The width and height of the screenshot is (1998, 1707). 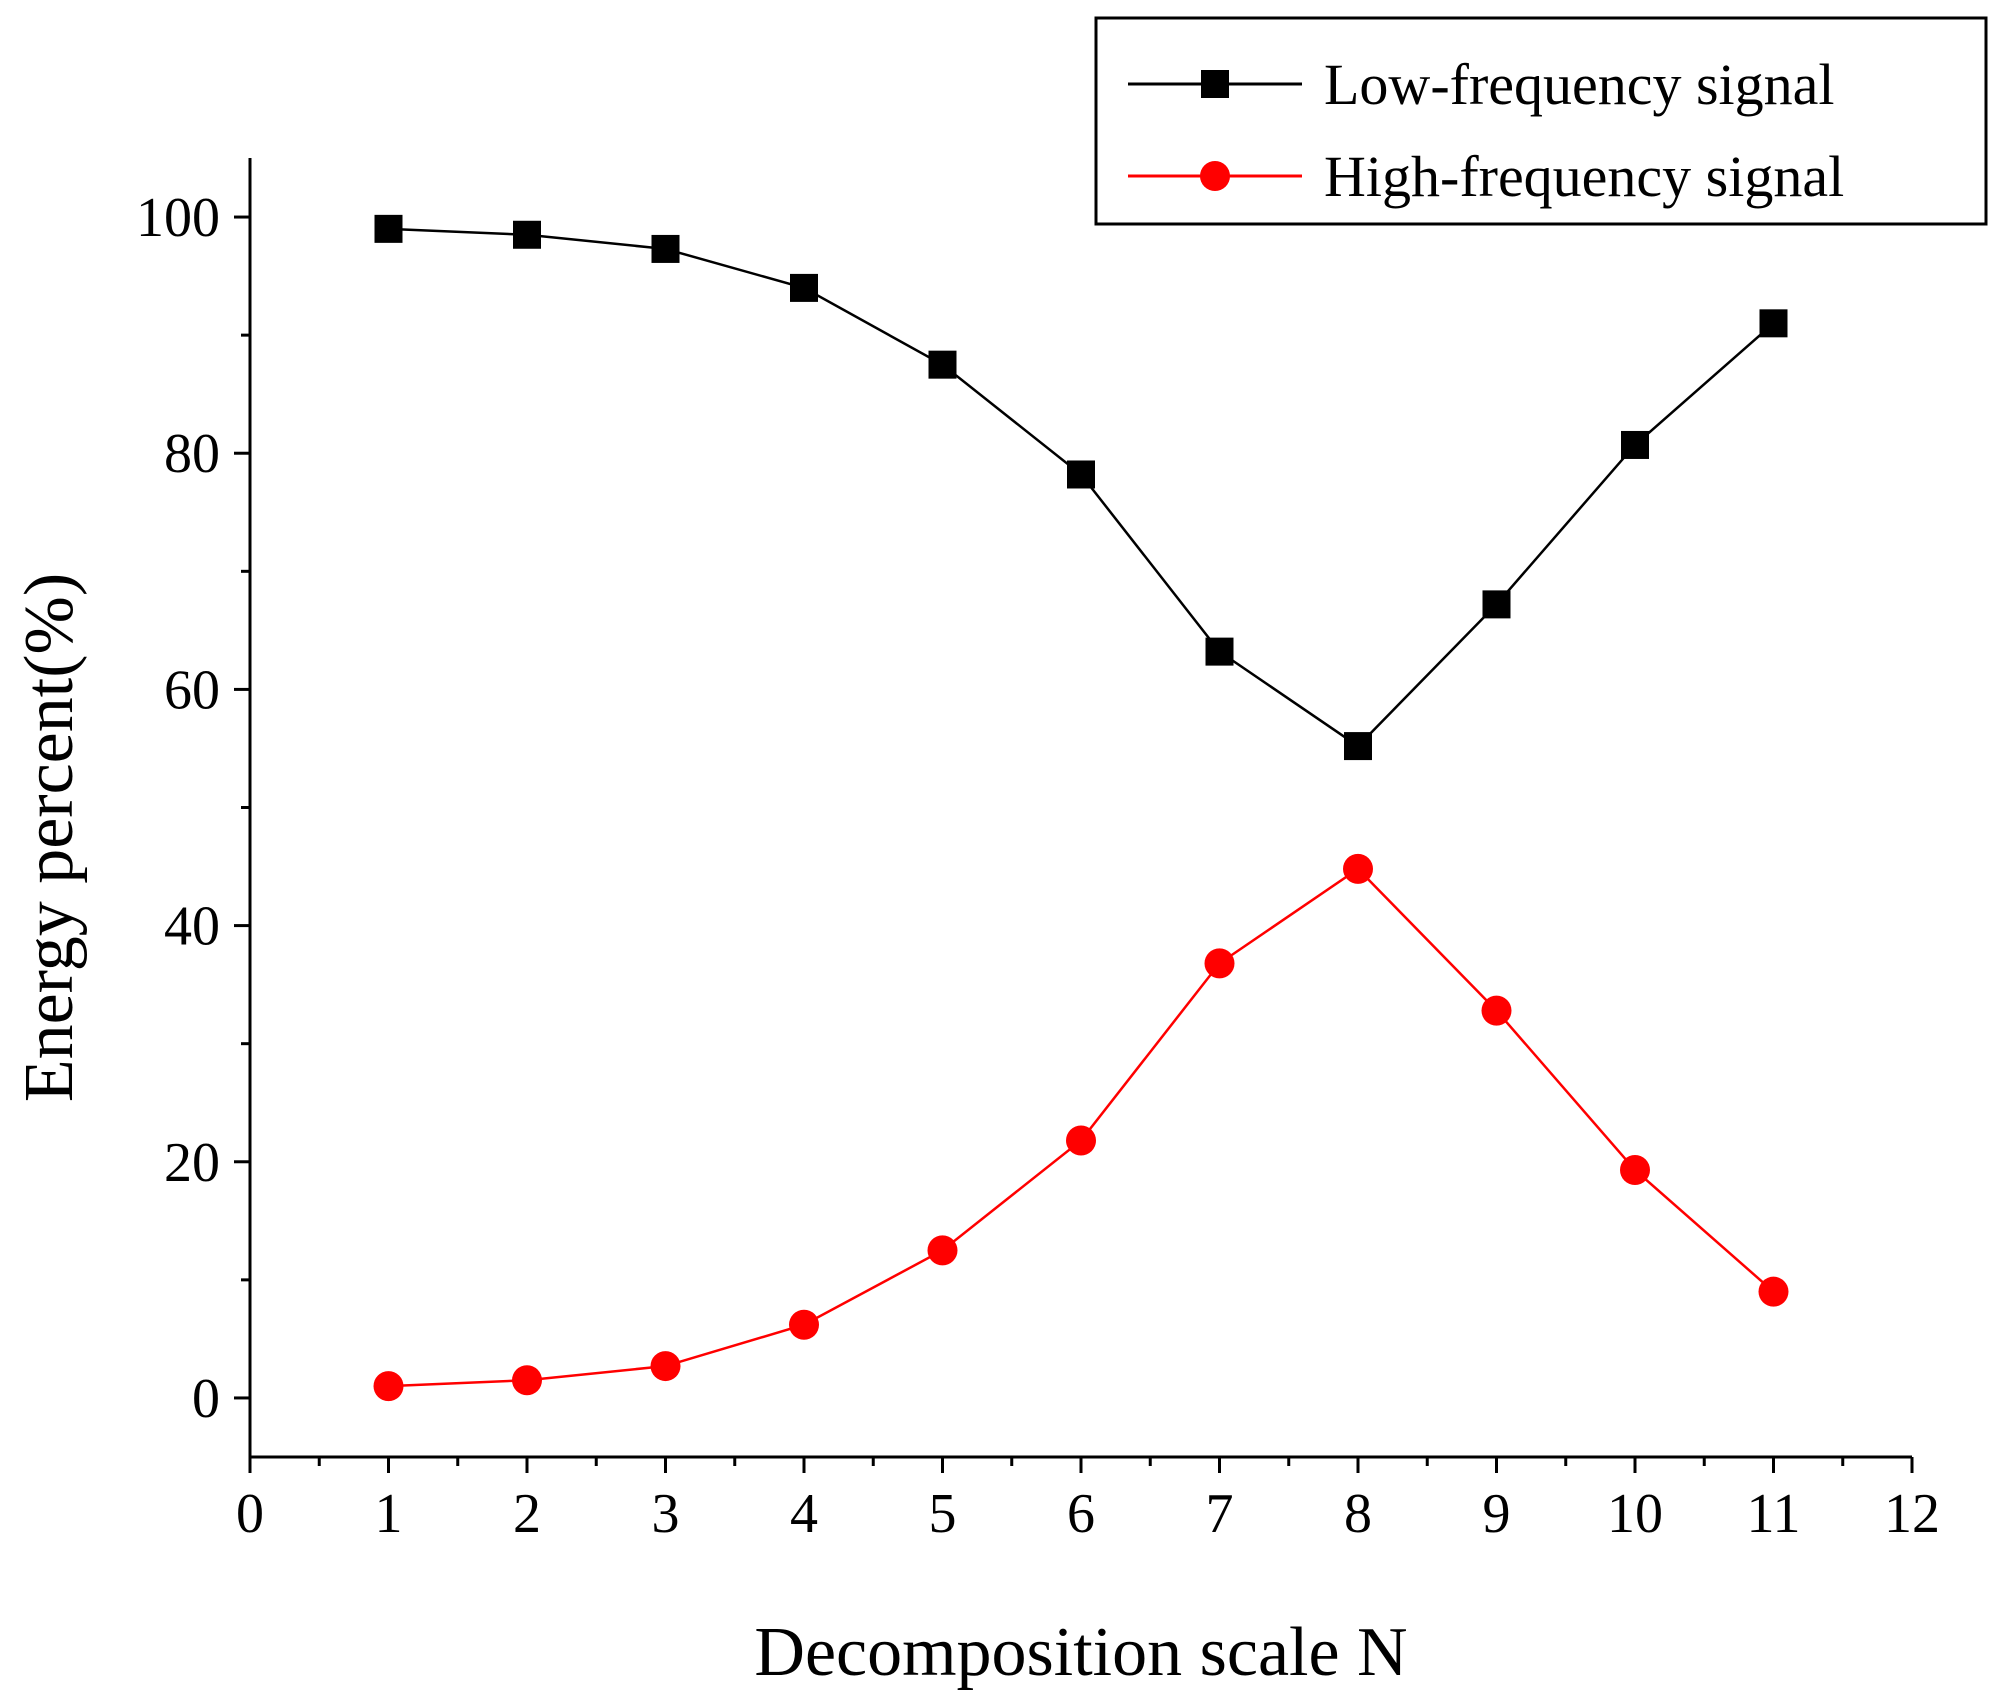 What do you see at coordinates (943, 1514) in the screenshot?
I see `x-tick-label: 5` at bounding box center [943, 1514].